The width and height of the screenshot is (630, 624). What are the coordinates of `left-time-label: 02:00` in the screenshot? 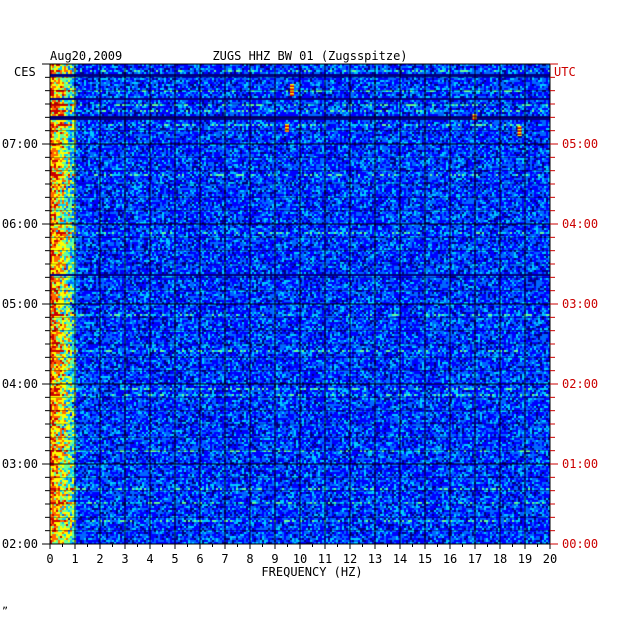 It's located at (20, 544).